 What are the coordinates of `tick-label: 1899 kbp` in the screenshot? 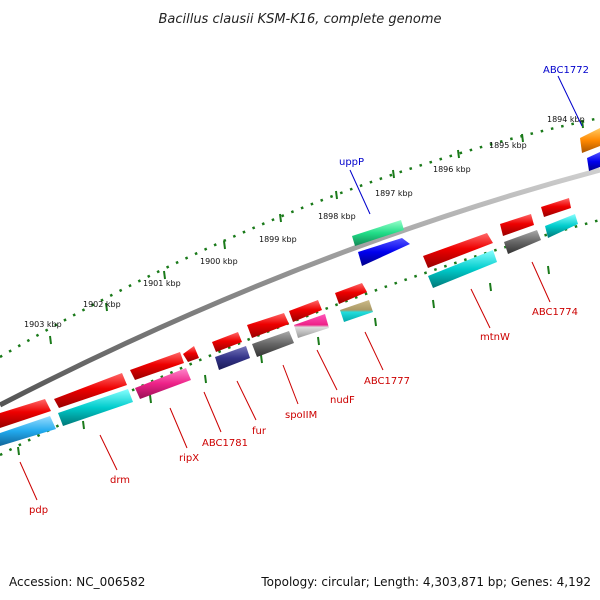 It's located at (278, 239).